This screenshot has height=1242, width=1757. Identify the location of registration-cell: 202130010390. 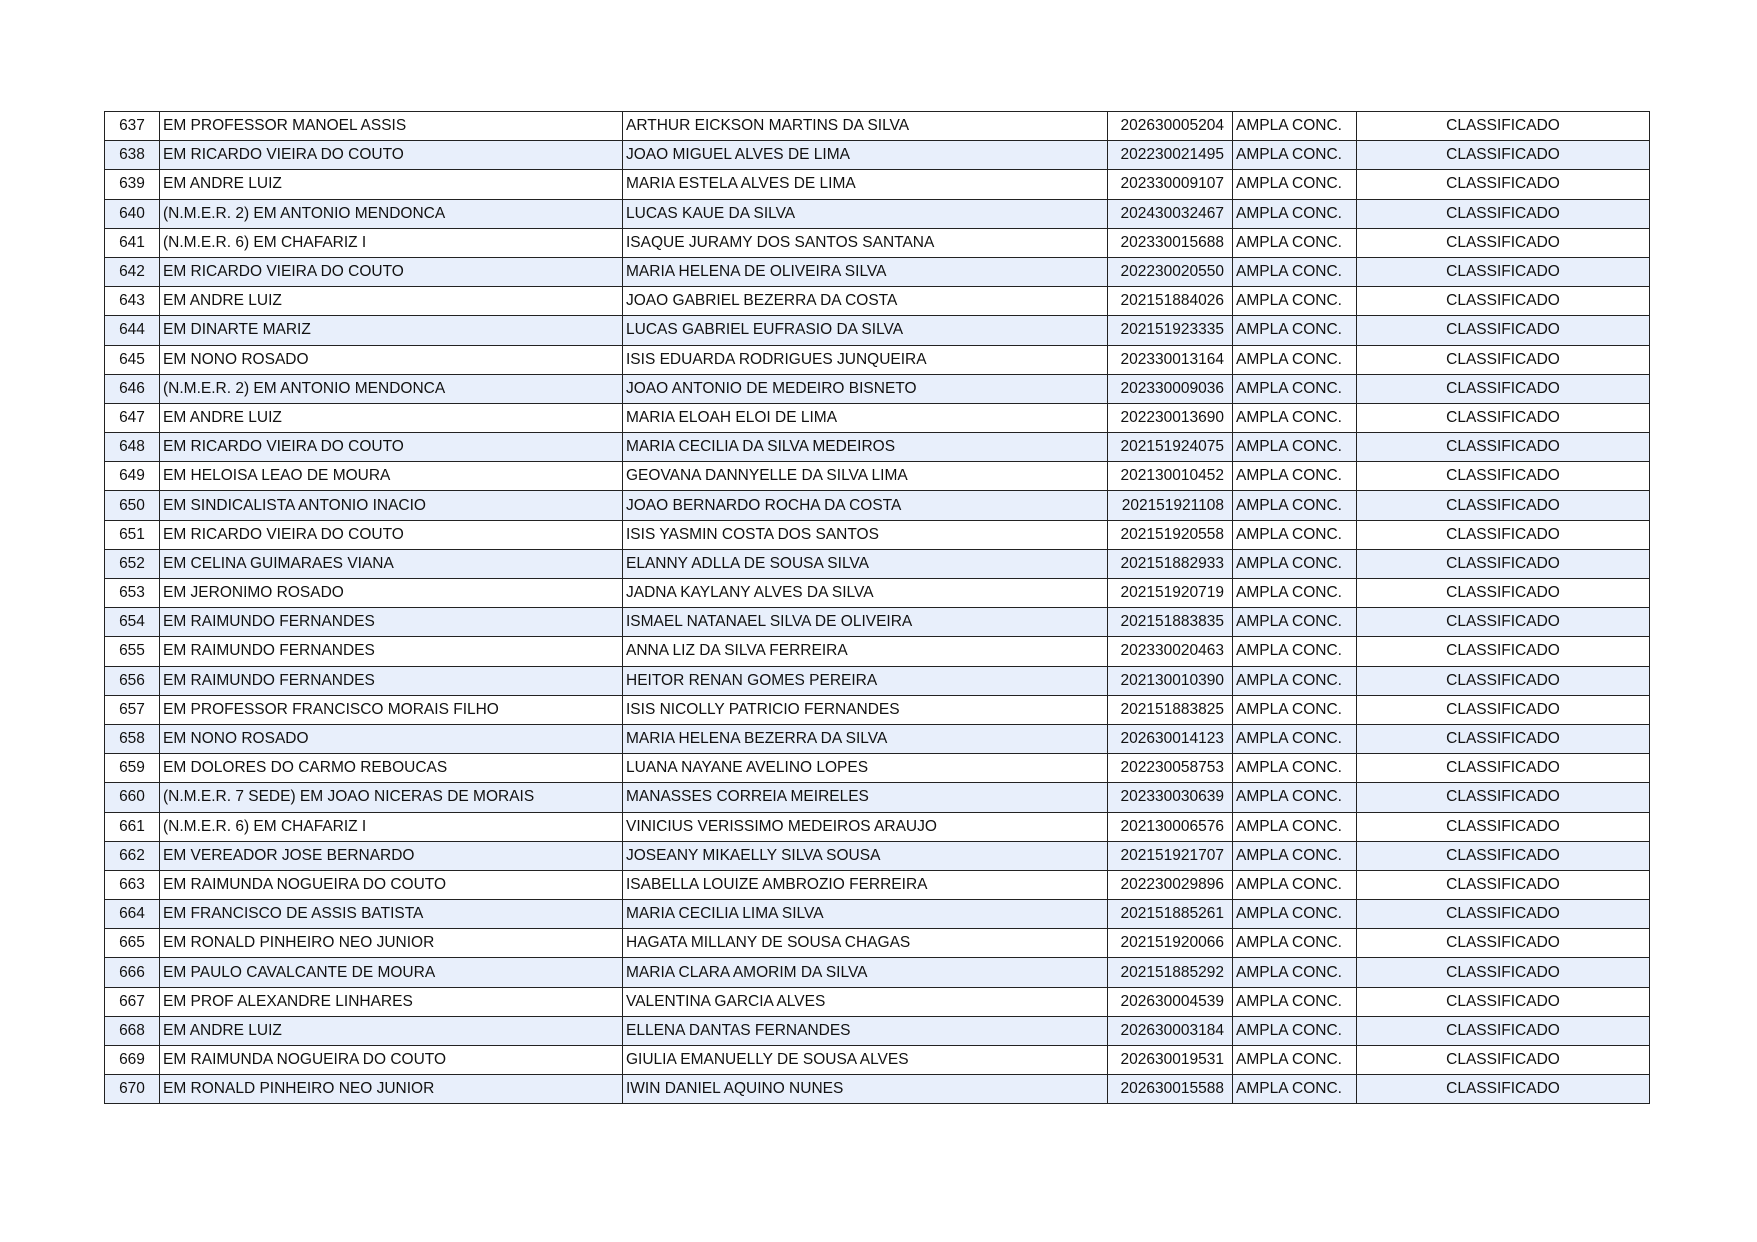
(1170, 680).